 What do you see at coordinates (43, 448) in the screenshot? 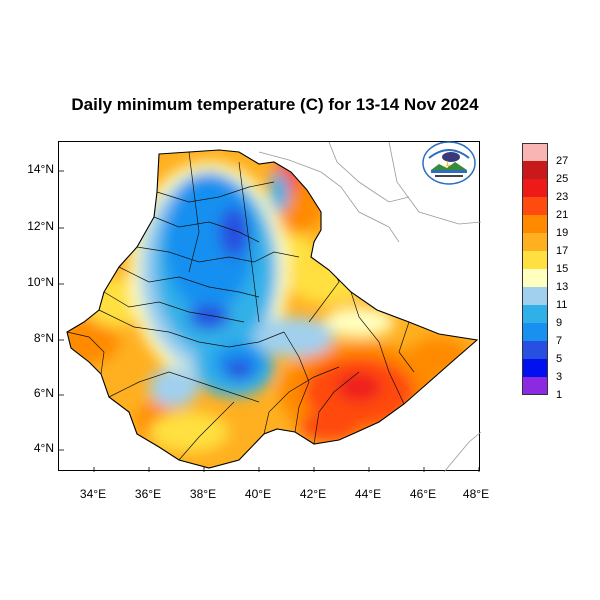
I see `y-tick-label: 4°N` at bounding box center [43, 448].